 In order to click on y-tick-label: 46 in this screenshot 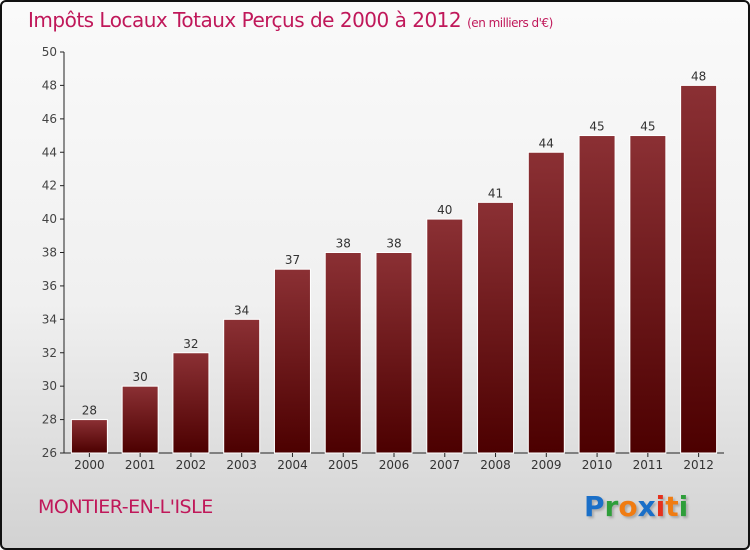, I will do `click(49, 119)`.